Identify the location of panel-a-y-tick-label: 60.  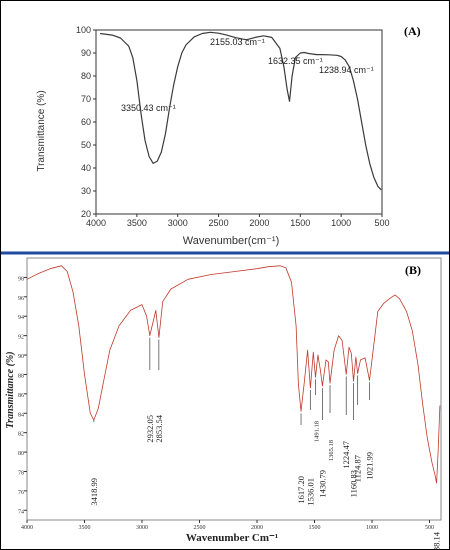
(86, 122).